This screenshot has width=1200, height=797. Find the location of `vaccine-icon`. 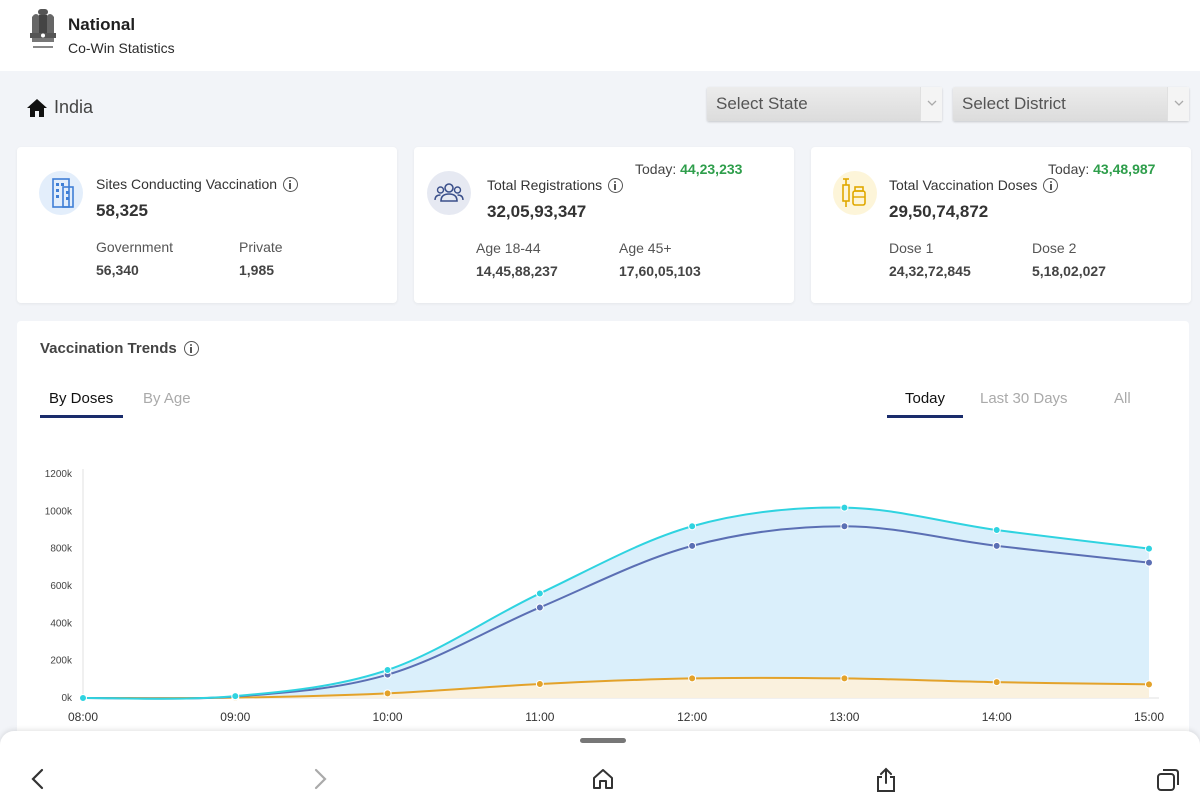

vaccine-icon is located at coordinates (854, 192).